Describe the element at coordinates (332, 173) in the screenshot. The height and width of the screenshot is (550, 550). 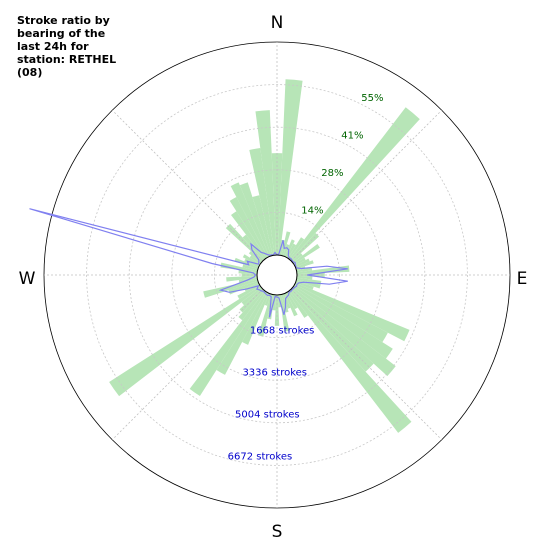
I see `ratio-tick-label: 28%` at that location.